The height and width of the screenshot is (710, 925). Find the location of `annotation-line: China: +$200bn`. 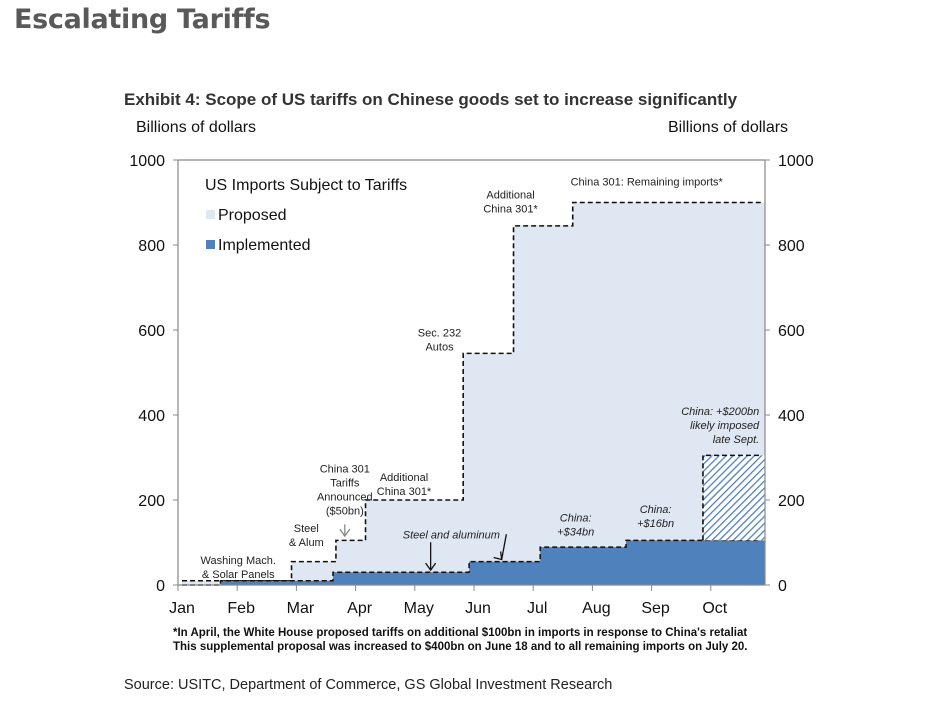

annotation-line: China: +$200bn is located at coordinates (720, 412).